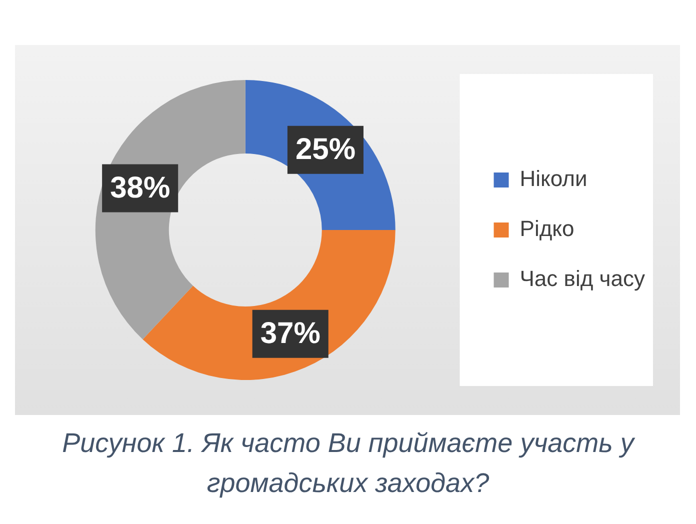 This screenshot has height=524, width=696. Describe the element at coordinates (582, 279) in the screenshot. I see `legend-label: Час від часу` at that location.